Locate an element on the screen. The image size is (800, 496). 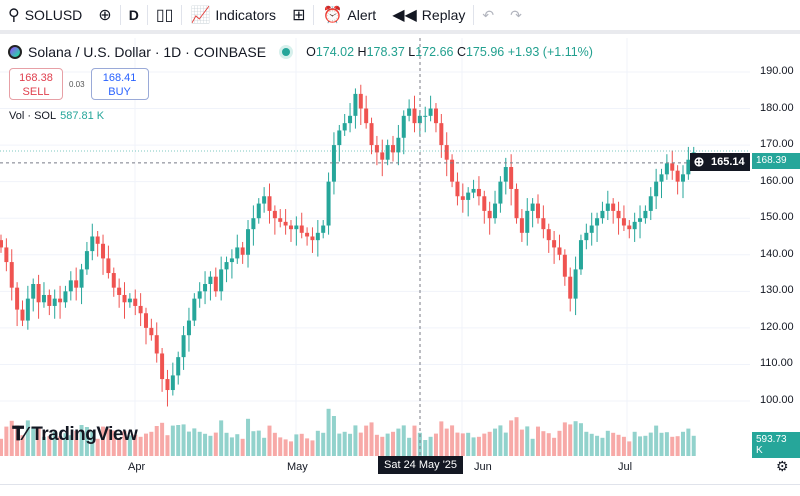
interval-button: D is located at coordinates (134, 15).